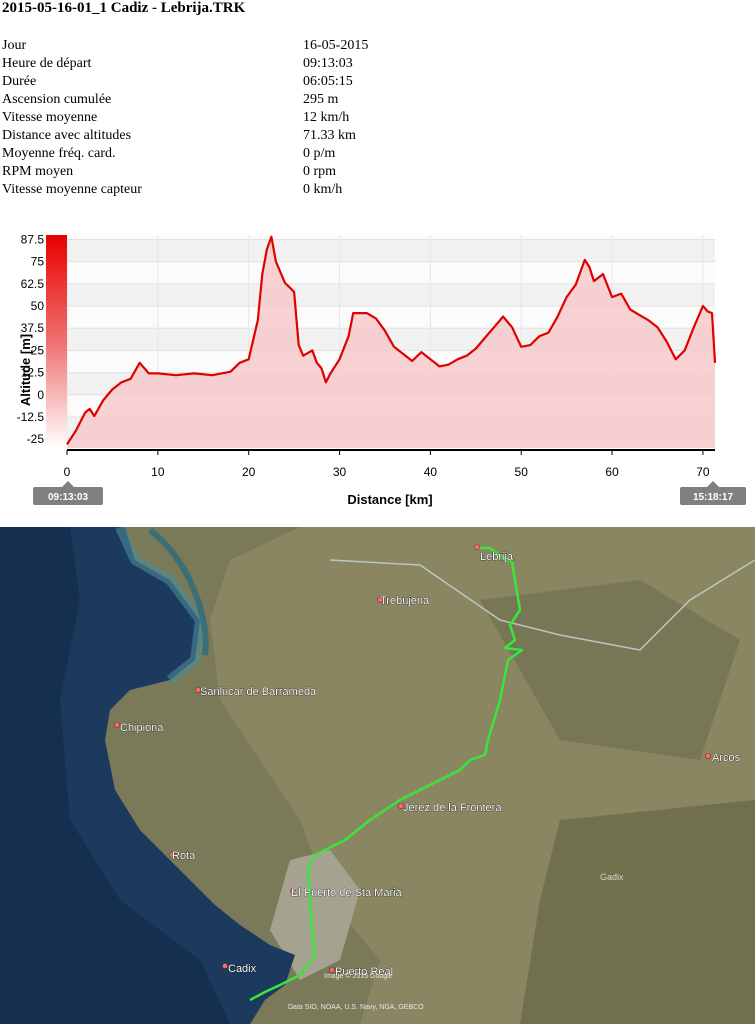 This screenshot has height=1024, width=755. Describe the element at coordinates (323, 189) in the screenshot. I see `stat-value: 0 km/h` at that location.